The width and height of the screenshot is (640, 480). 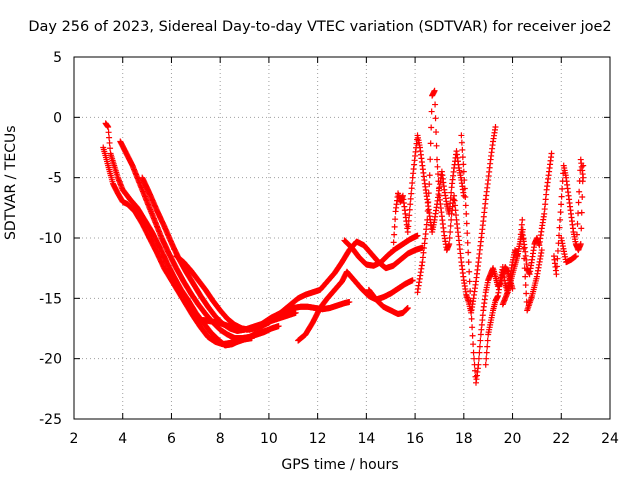 What do you see at coordinates (11, 182) in the screenshot?
I see `y-axis-label-text: SDTVAR / TECUs` at bounding box center [11, 182].